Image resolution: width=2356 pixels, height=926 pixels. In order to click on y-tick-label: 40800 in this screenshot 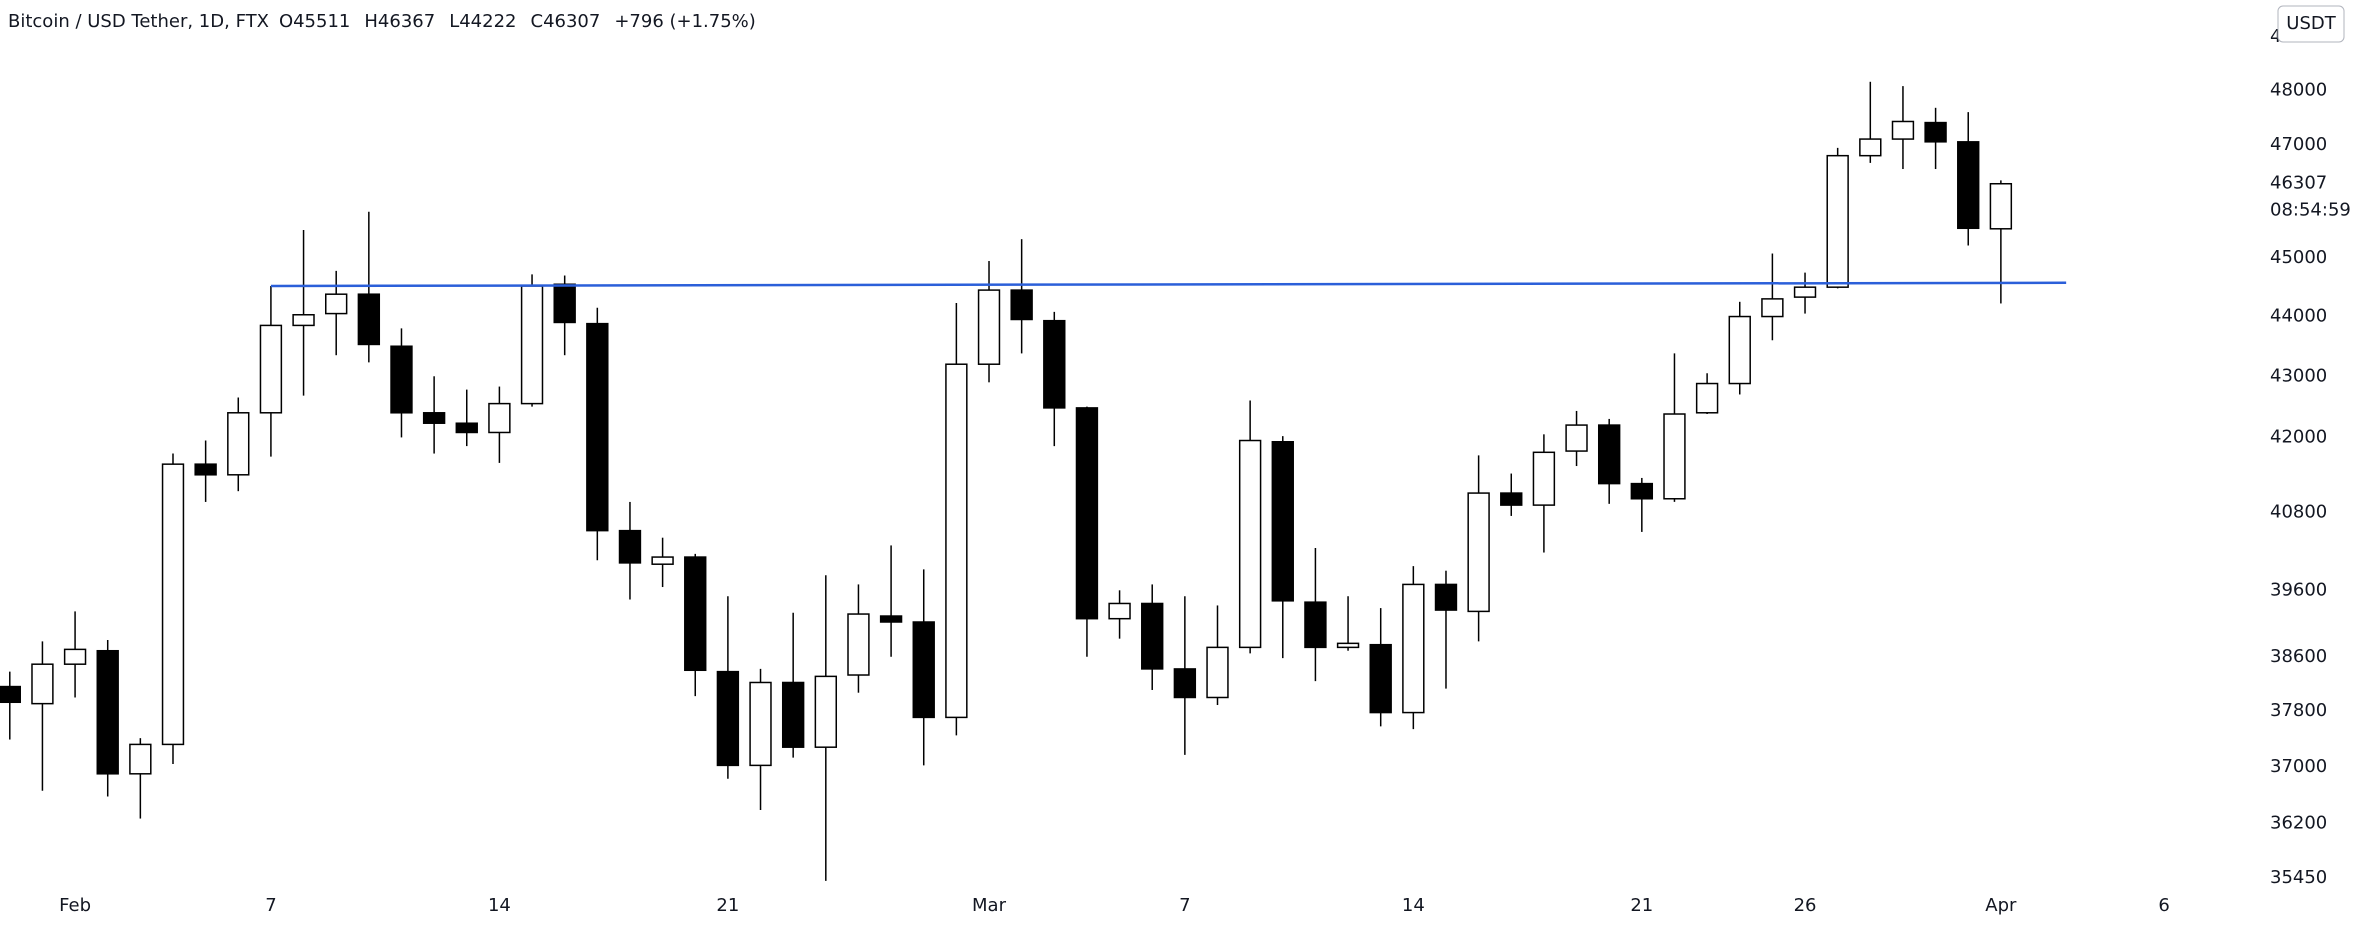, I will do `click(2298, 512)`.